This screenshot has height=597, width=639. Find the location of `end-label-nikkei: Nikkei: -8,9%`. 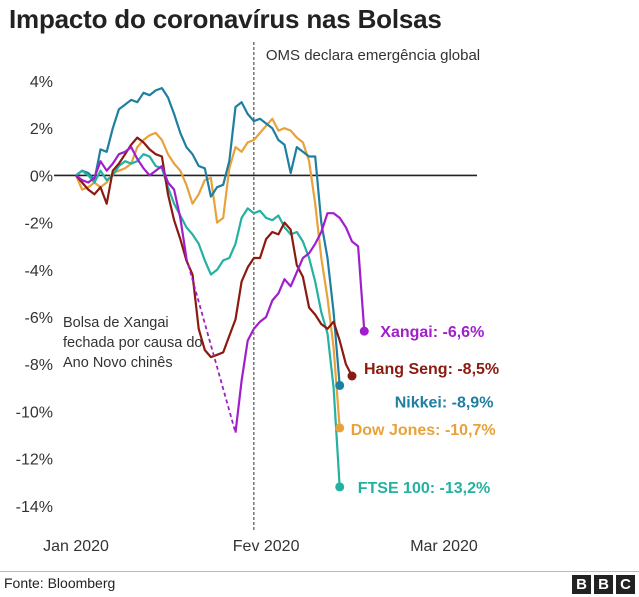

end-label-nikkei: Nikkei: -8,9% is located at coordinates (444, 402).